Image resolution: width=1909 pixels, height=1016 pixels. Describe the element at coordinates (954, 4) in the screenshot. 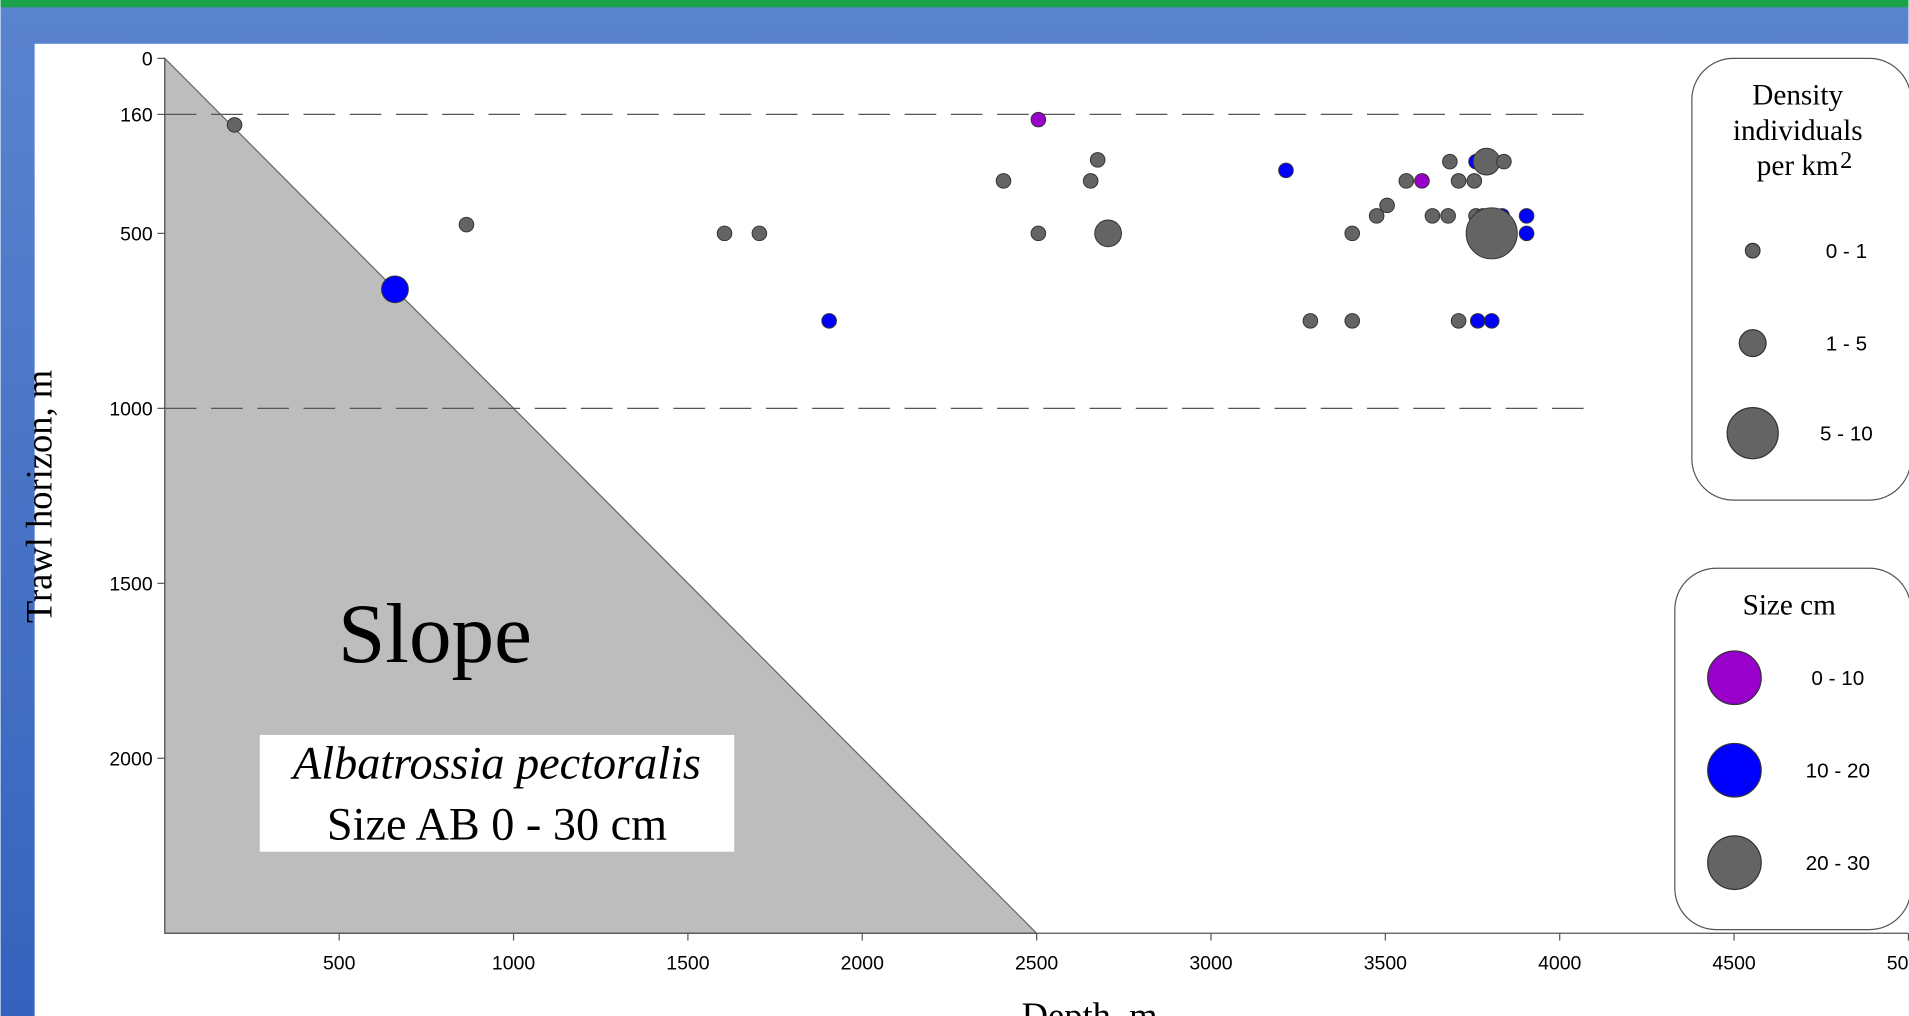

I see `top-strip` at that location.